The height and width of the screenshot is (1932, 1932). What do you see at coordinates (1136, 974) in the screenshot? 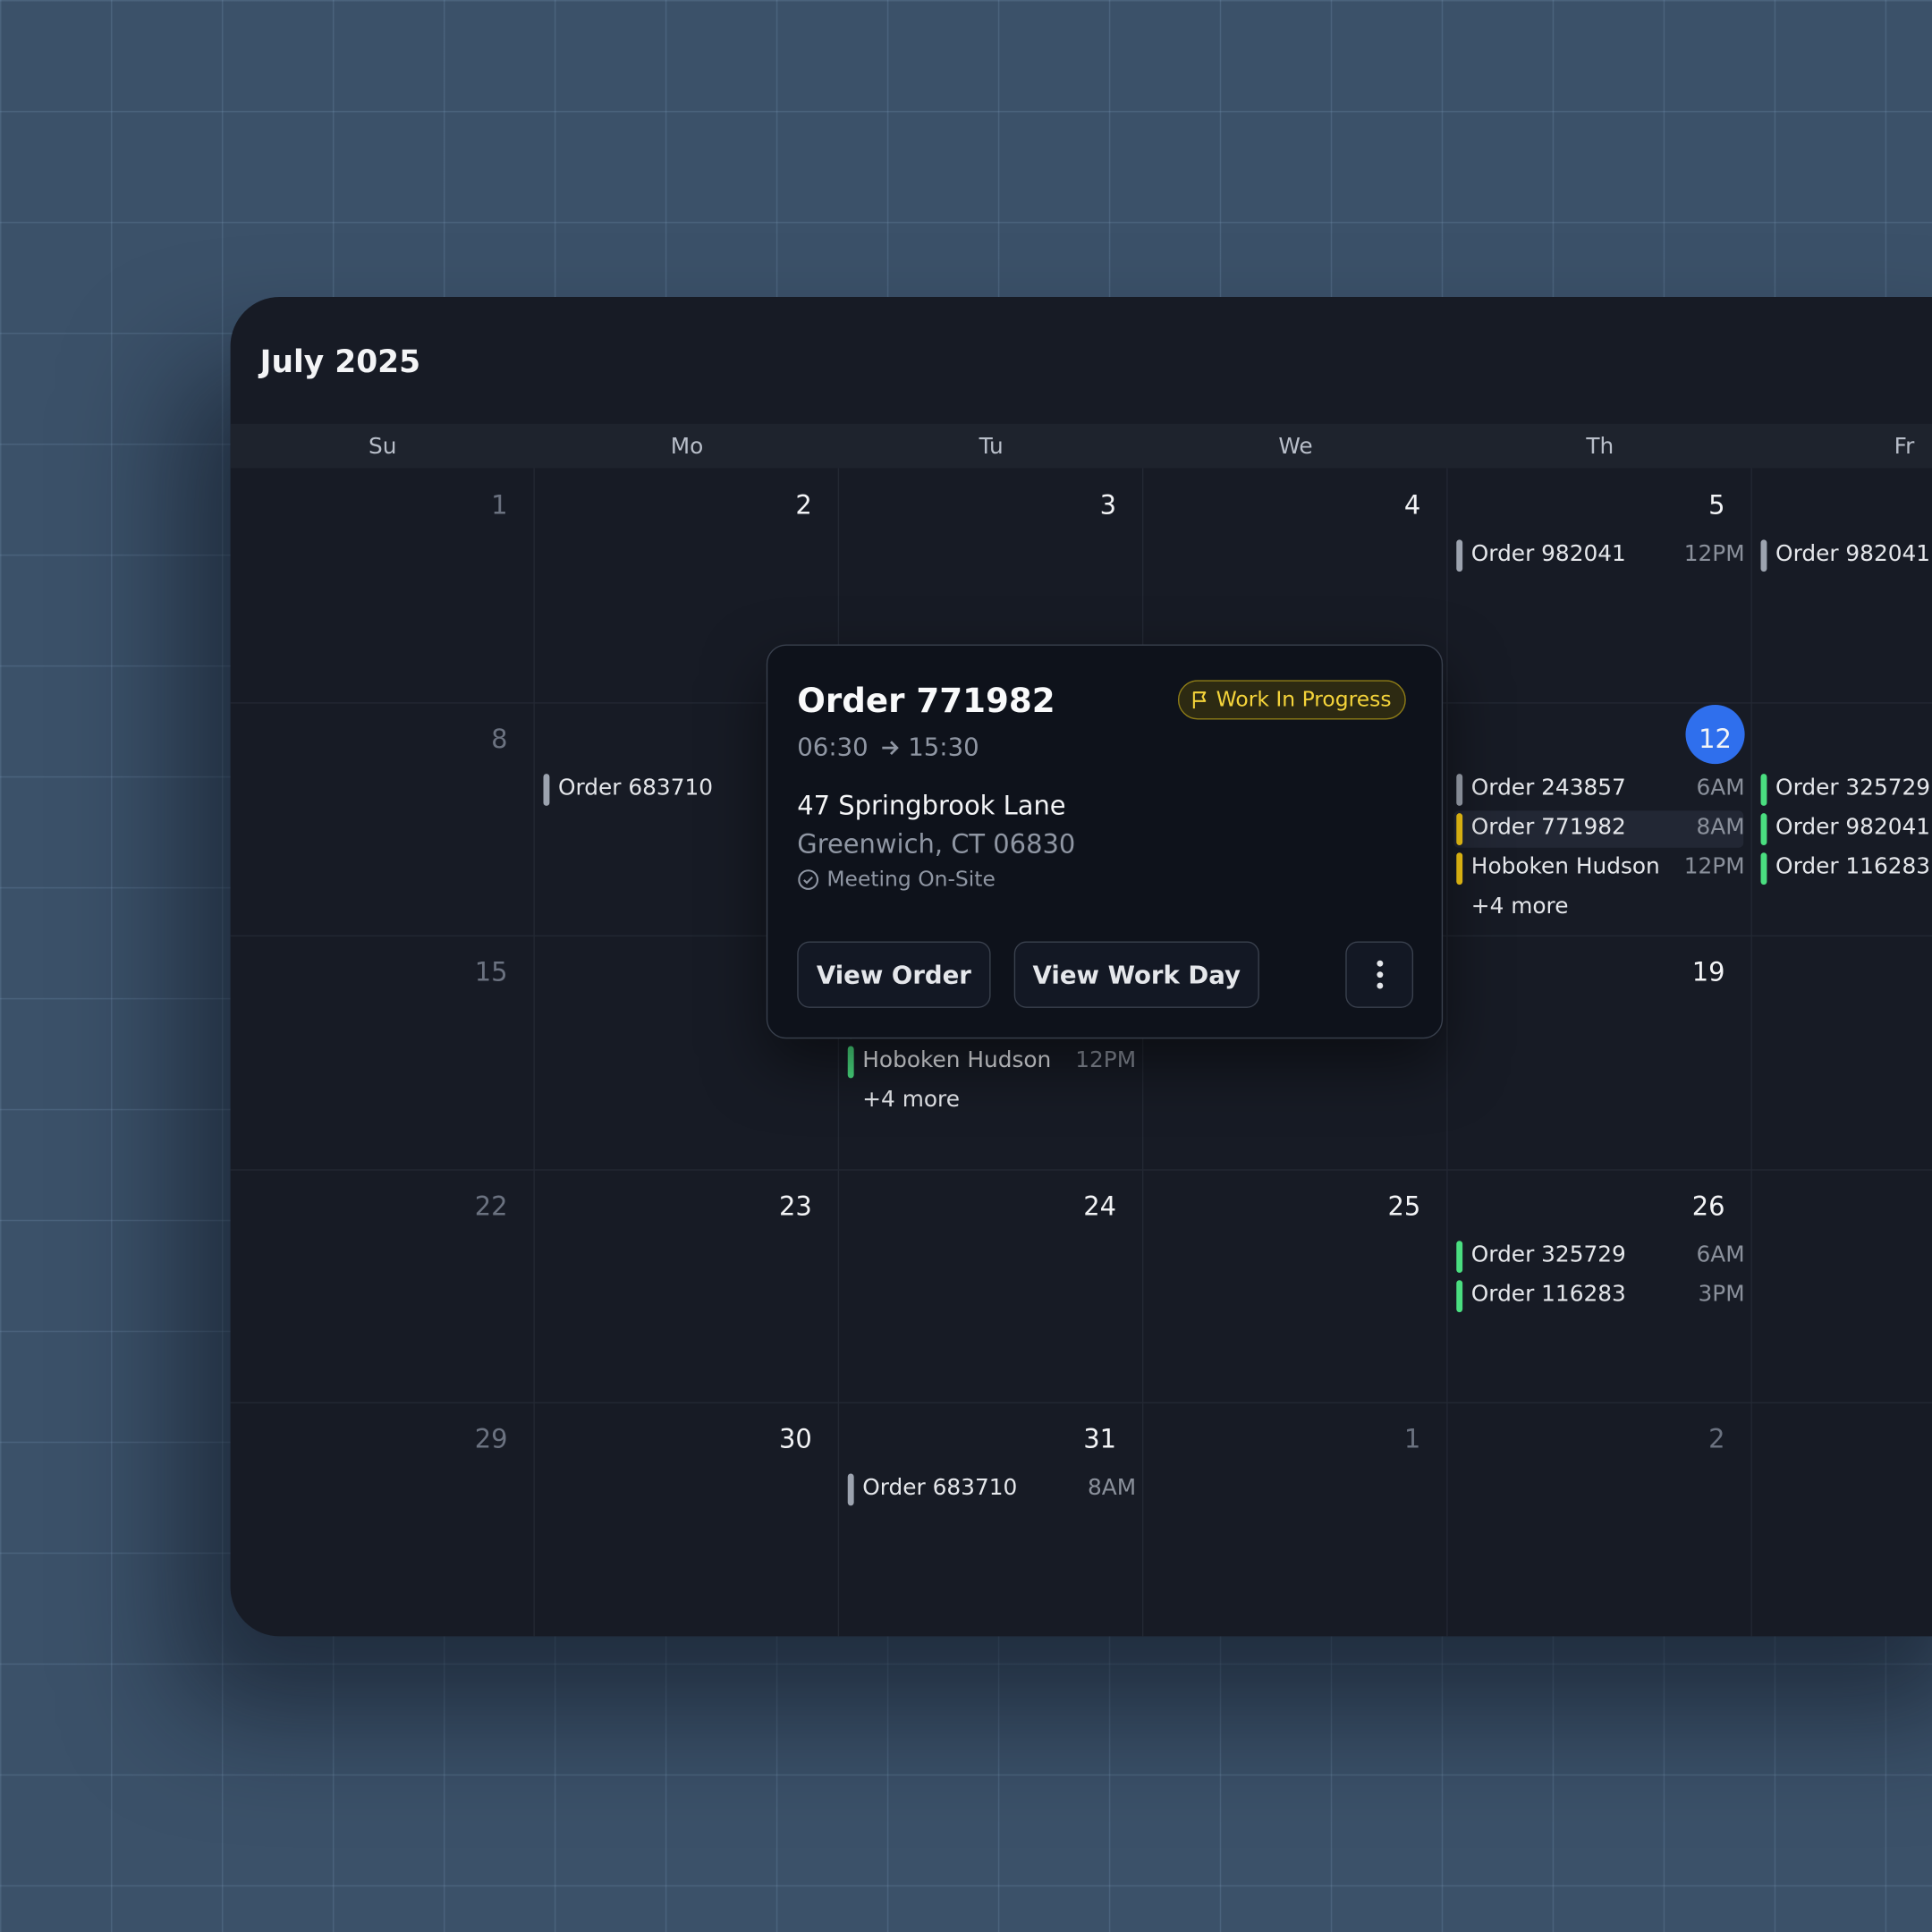
I see `view-work-day-button: View Work Day` at bounding box center [1136, 974].